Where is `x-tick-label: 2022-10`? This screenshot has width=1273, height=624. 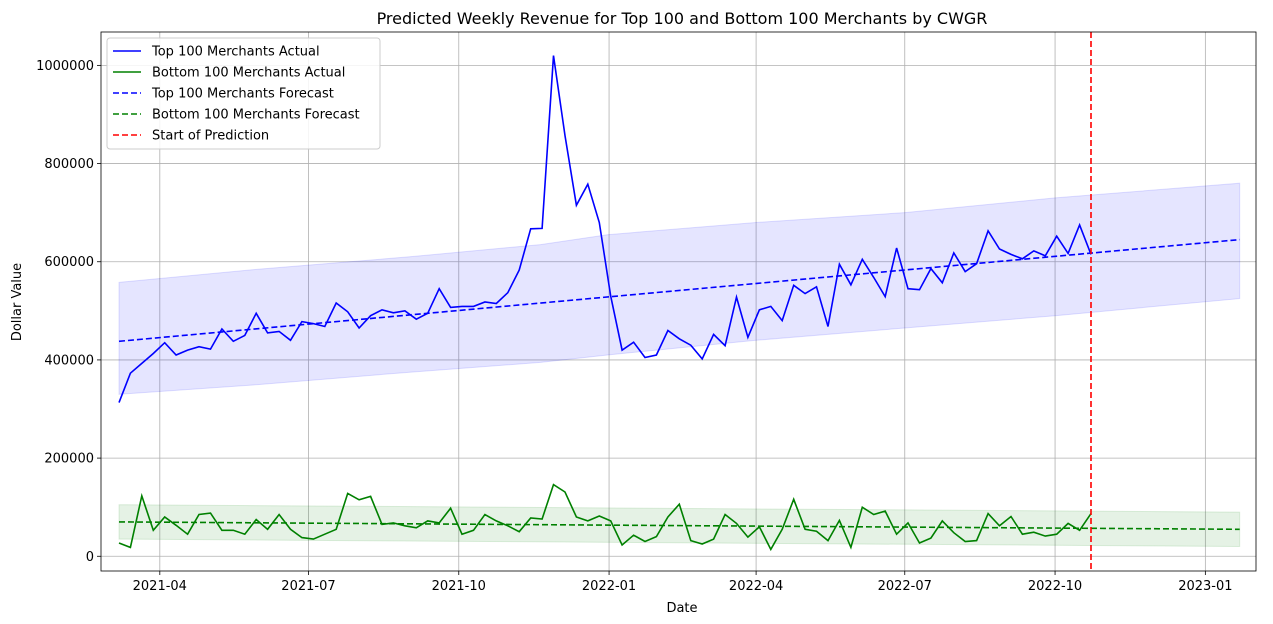
x-tick-label: 2022-10 is located at coordinates (1055, 586).